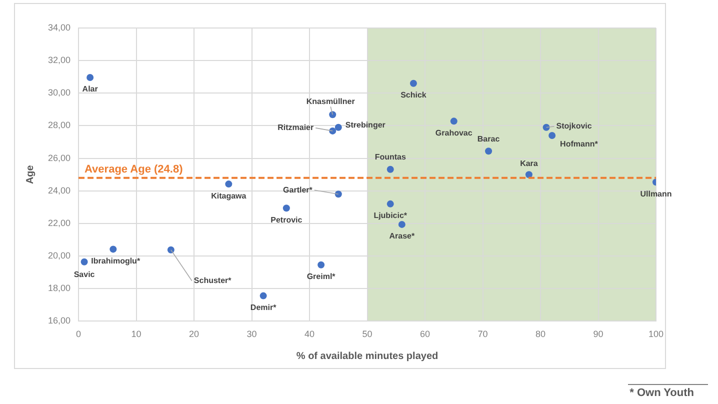 The height and width of the screenshot is (404, 718). Describe the element at coordinates (59, 125) in the screenshot. I see `y-tick-label: 28,00` at that location.